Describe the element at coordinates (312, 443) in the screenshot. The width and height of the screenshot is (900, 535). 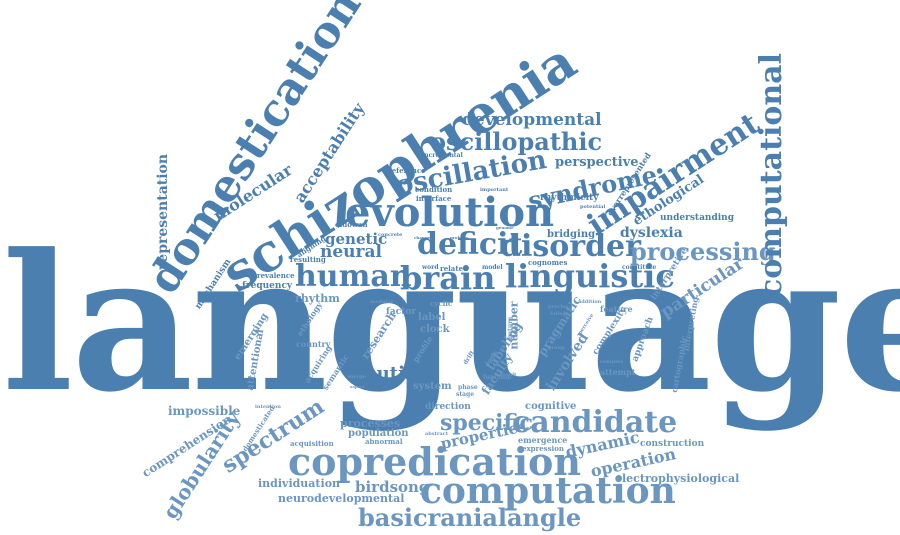
I see `word-acquisition: acquisition` at that location.